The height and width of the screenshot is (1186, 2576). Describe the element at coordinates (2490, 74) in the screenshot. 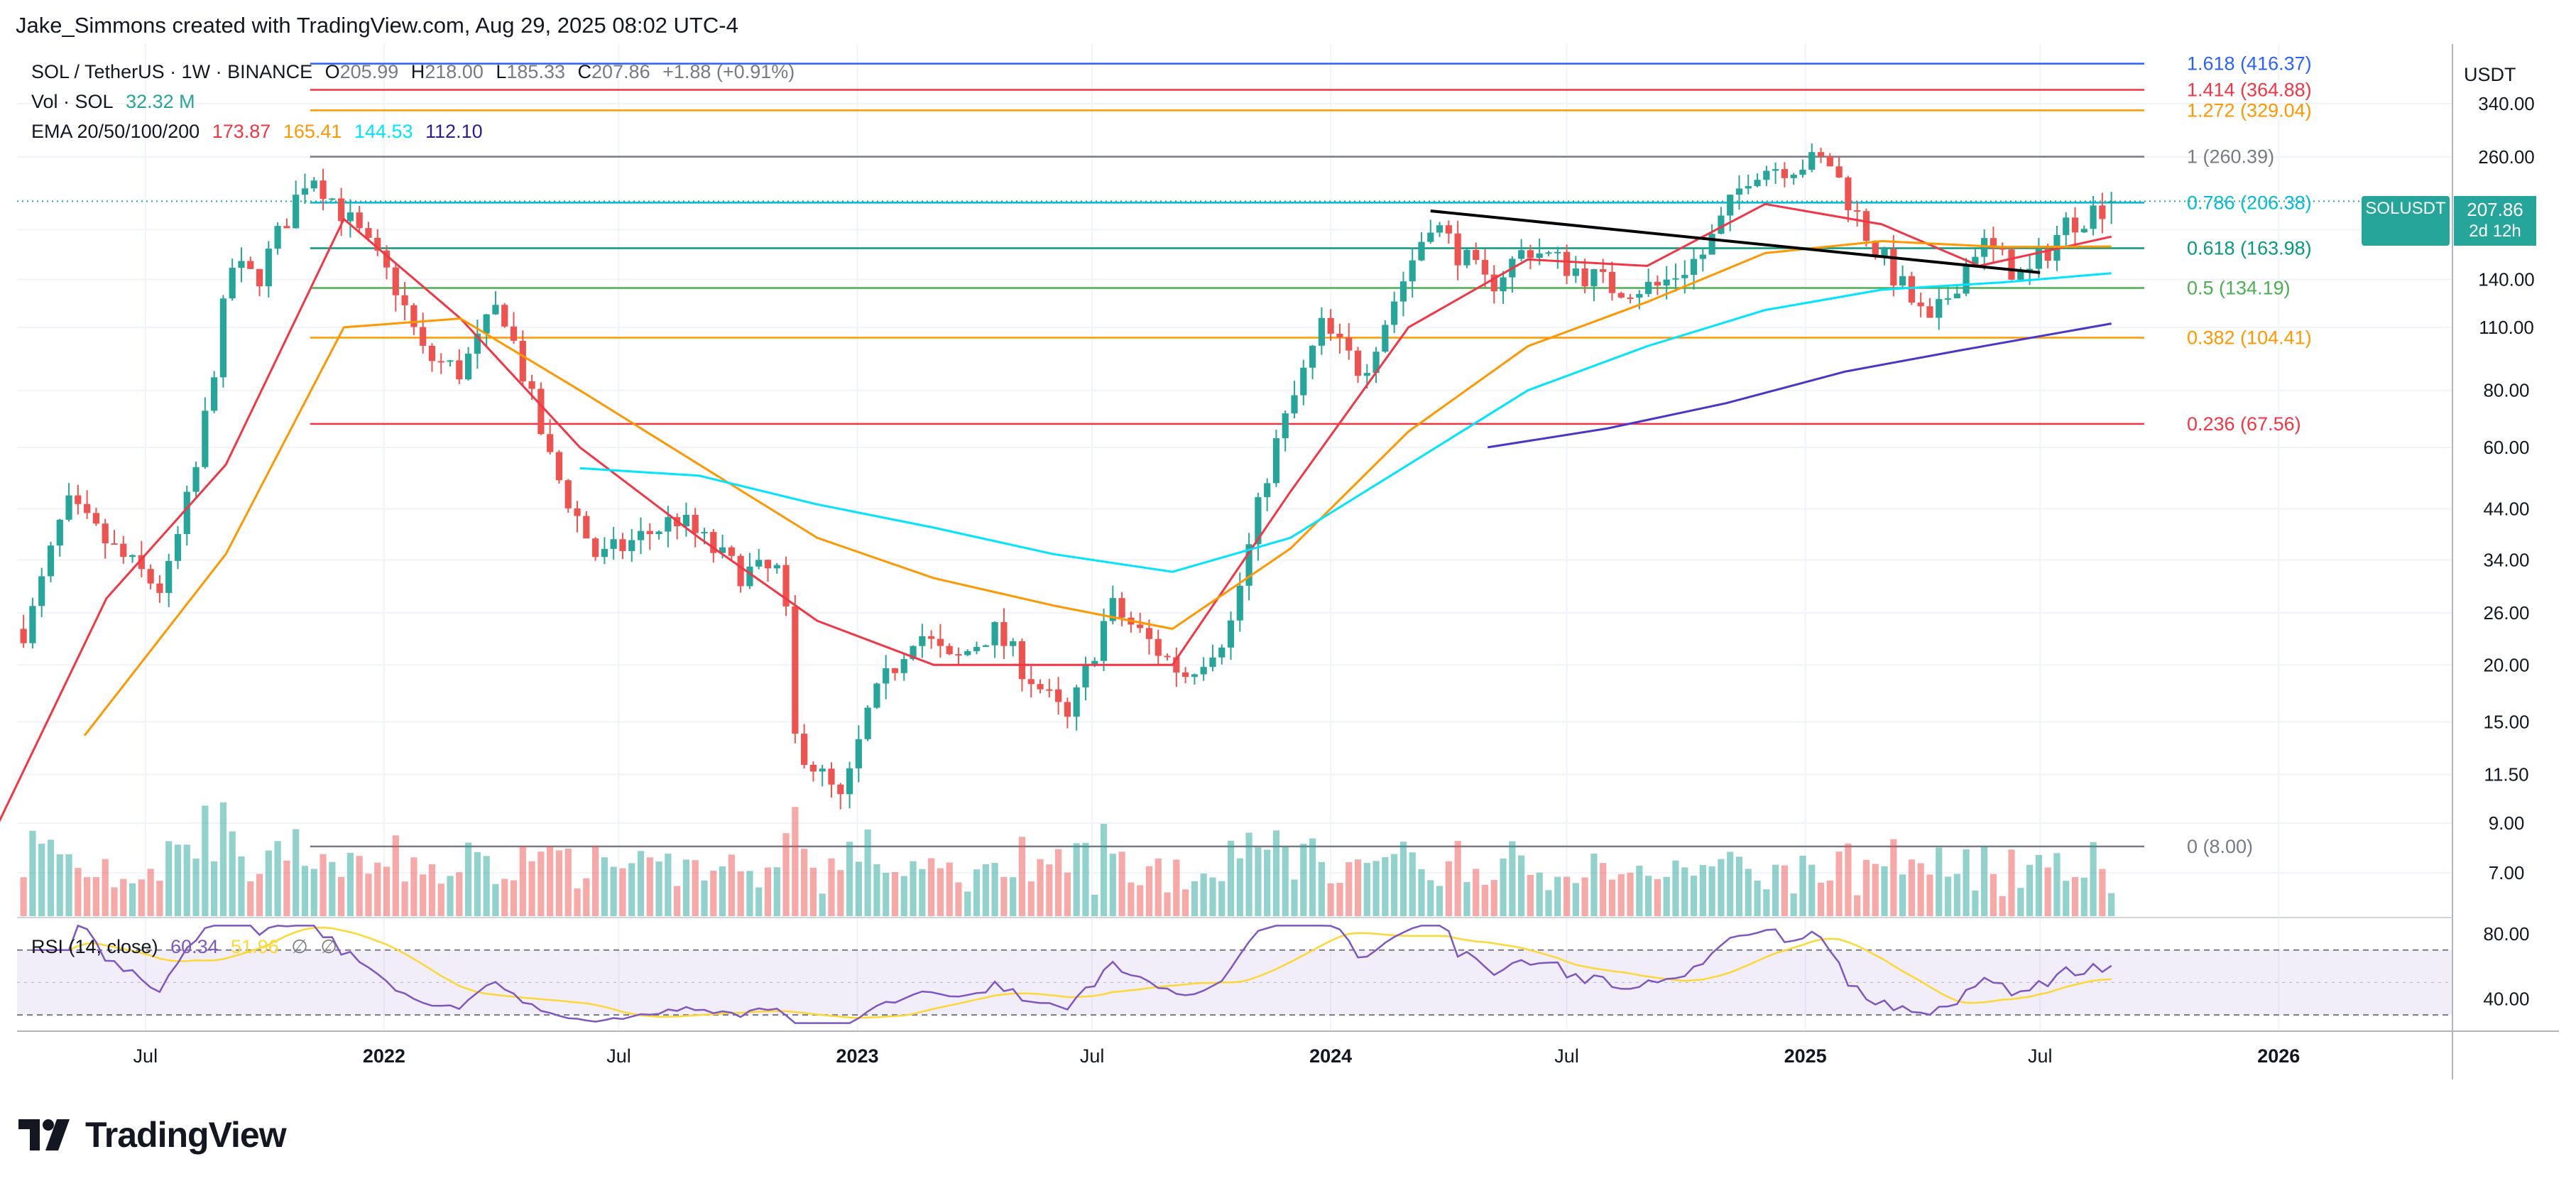

I see `currency-label: USDT` at that location.